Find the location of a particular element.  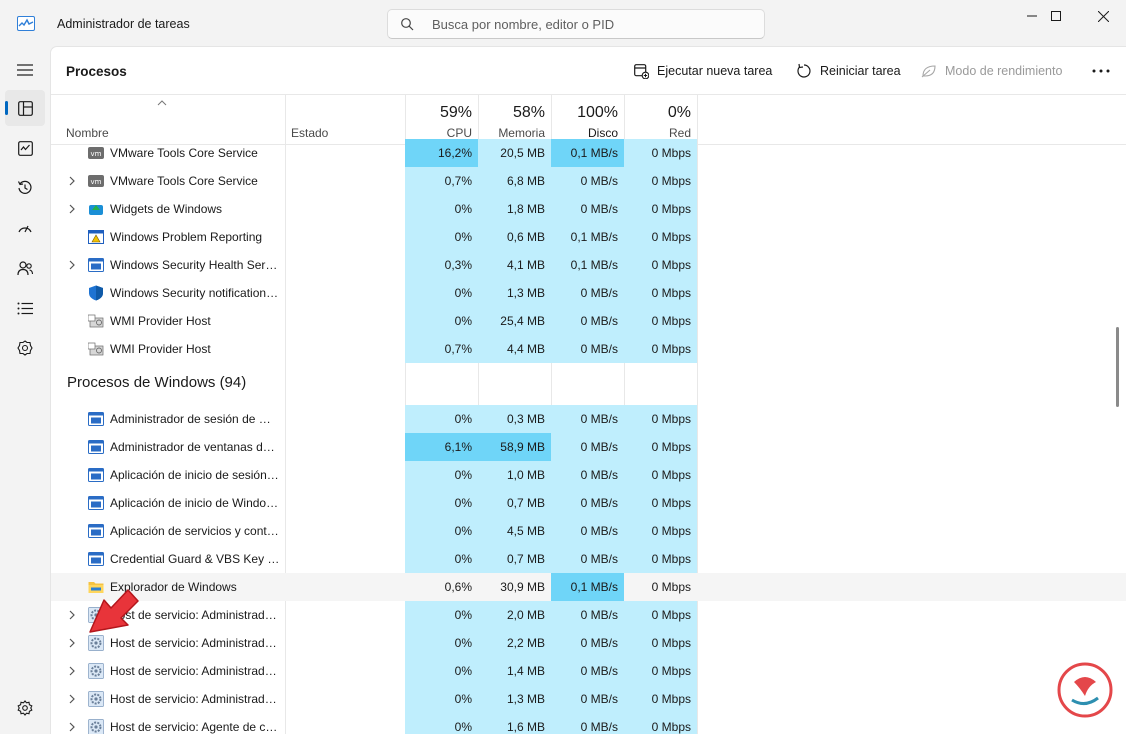

memory-value: 25,4 MB is located at coordinates (514, 321).